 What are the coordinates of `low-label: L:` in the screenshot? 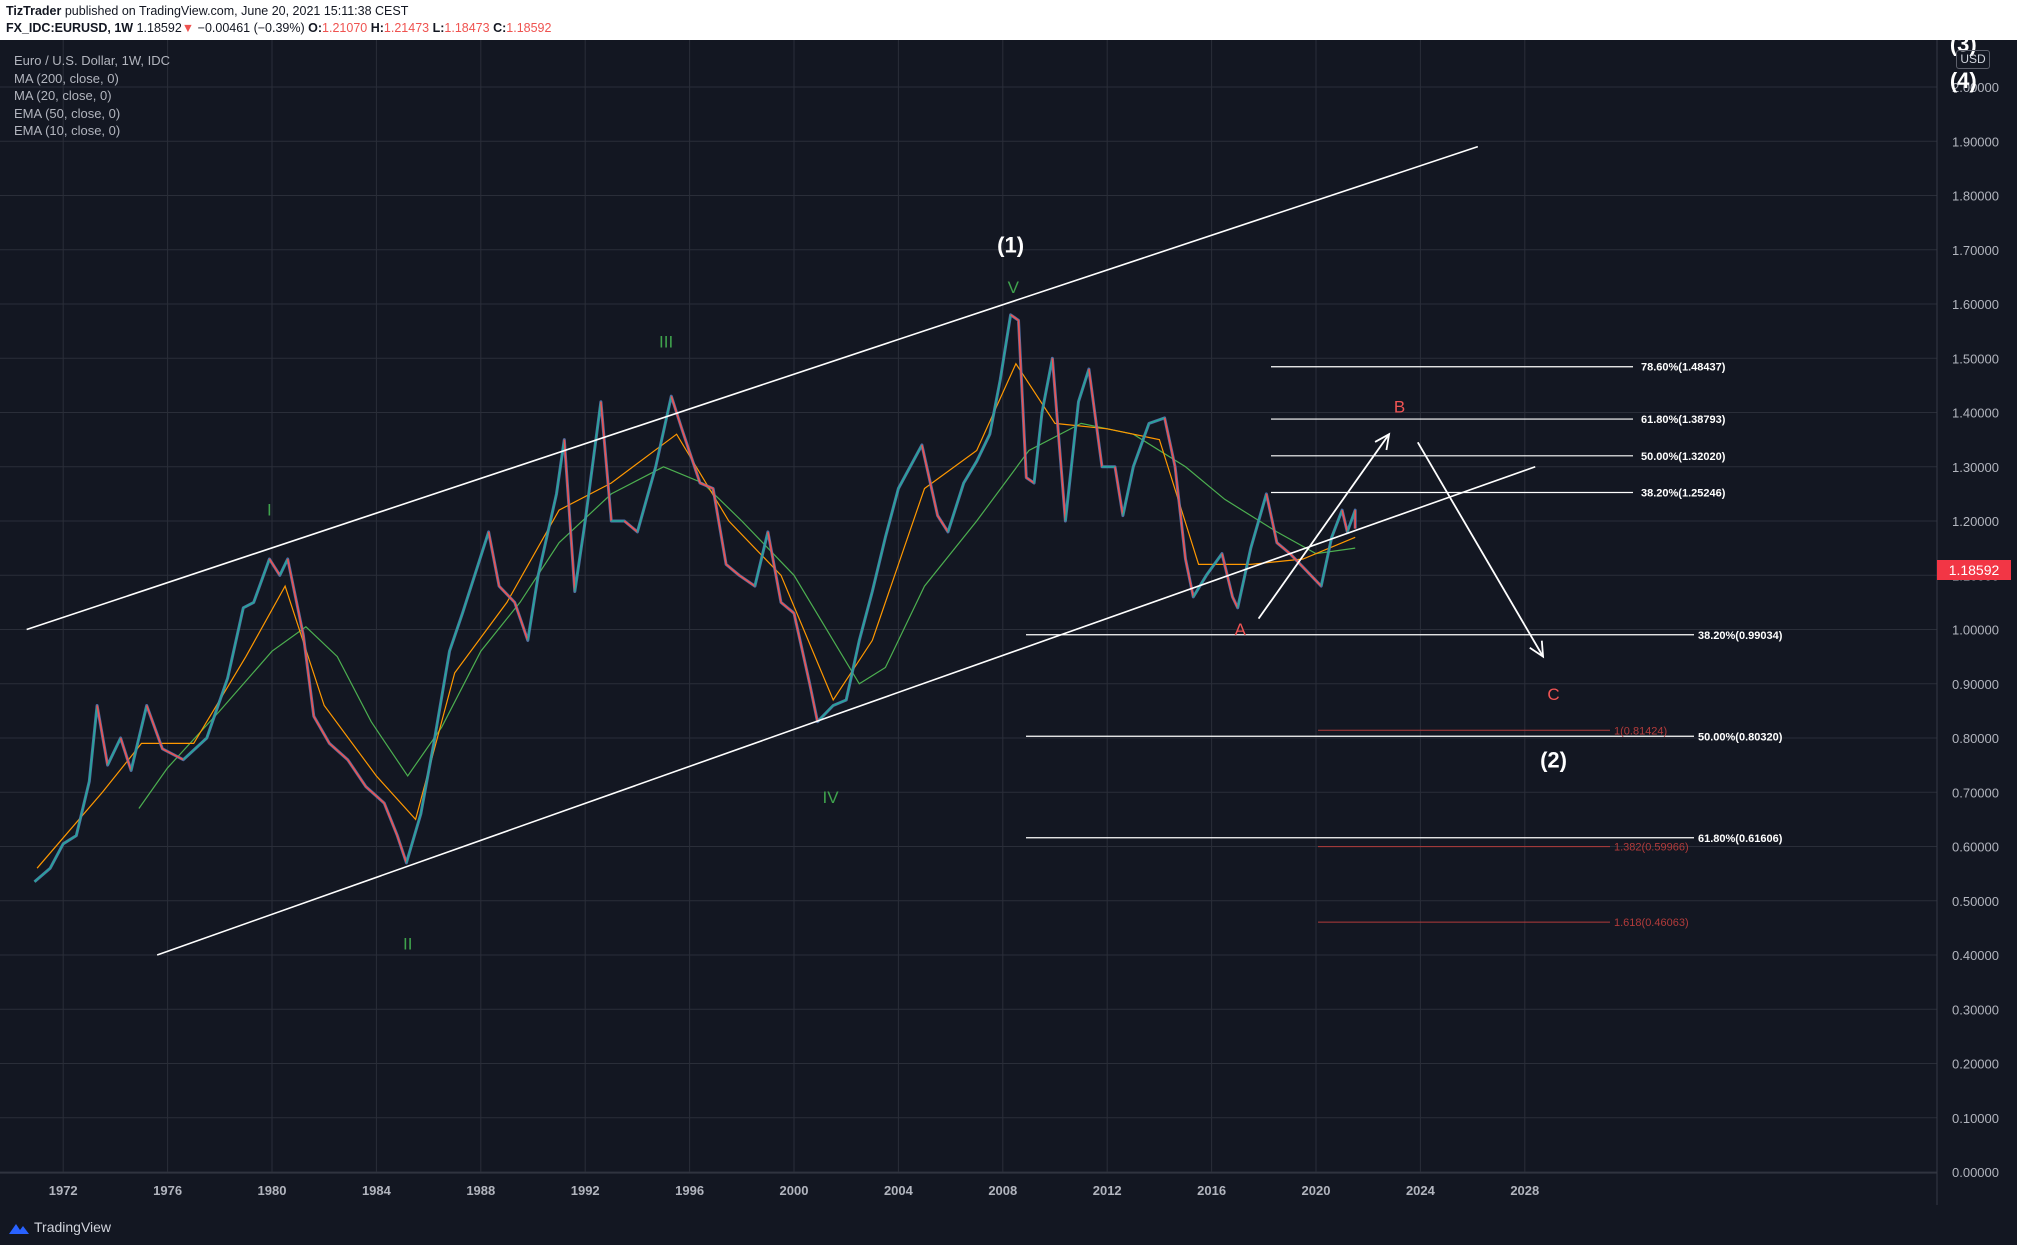 It's located at (438, 28).